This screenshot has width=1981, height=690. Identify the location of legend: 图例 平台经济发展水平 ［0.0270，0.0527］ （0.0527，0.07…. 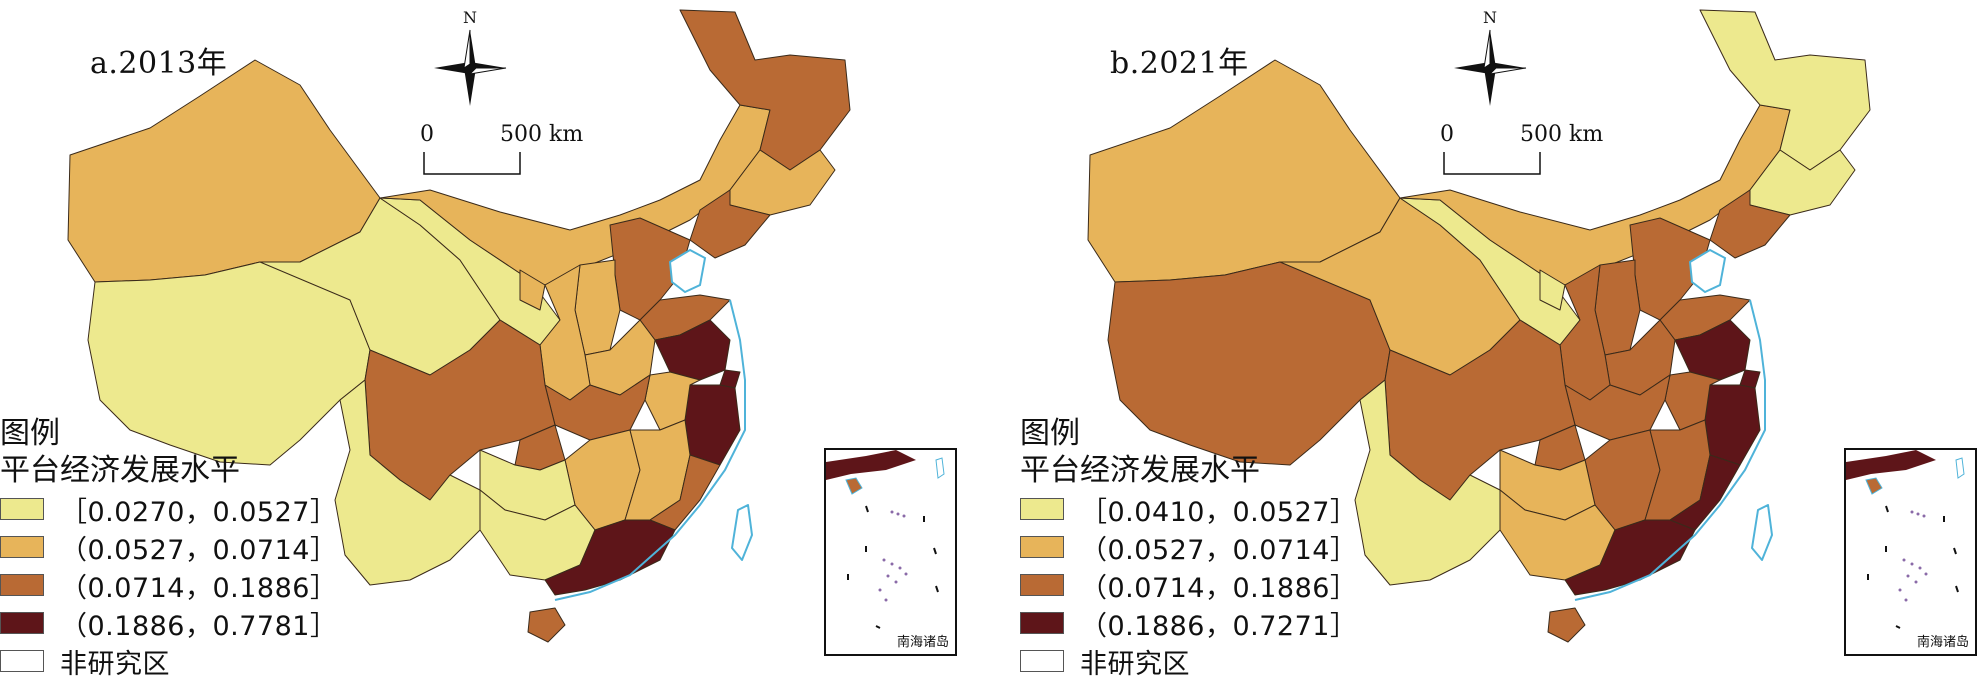
(168, 548).